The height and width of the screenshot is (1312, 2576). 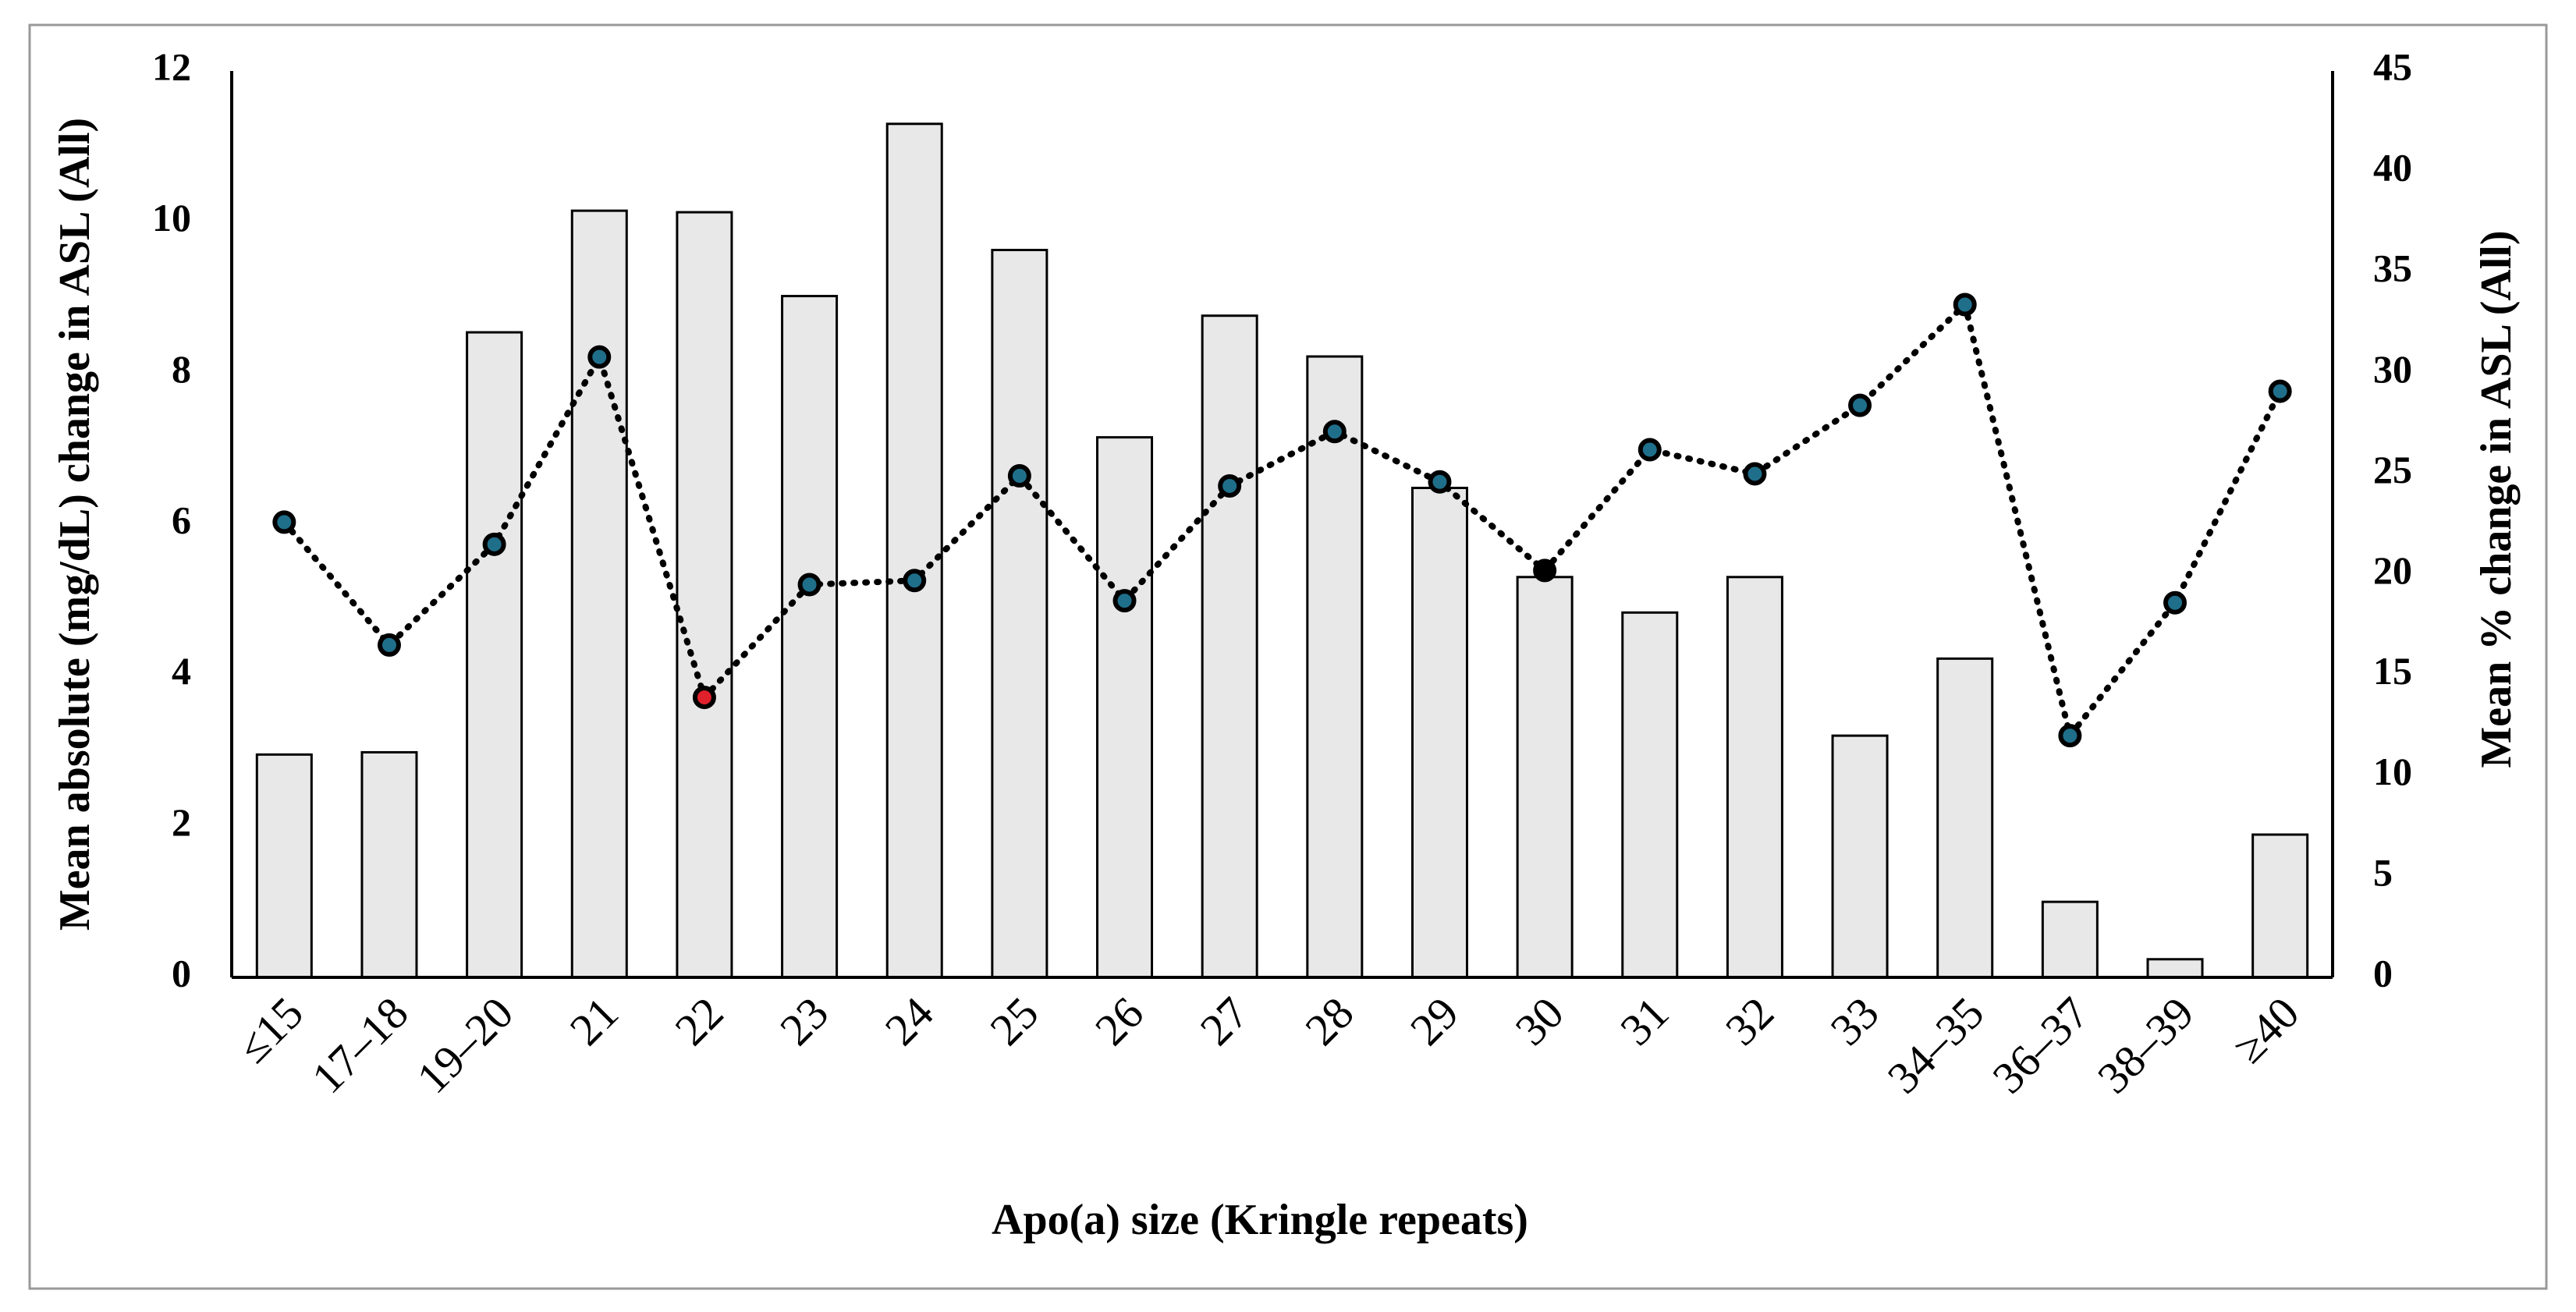 I want to click on x-axis-title: Apo(a) size (Kringle repeats), so click(x=1260, y=1220).